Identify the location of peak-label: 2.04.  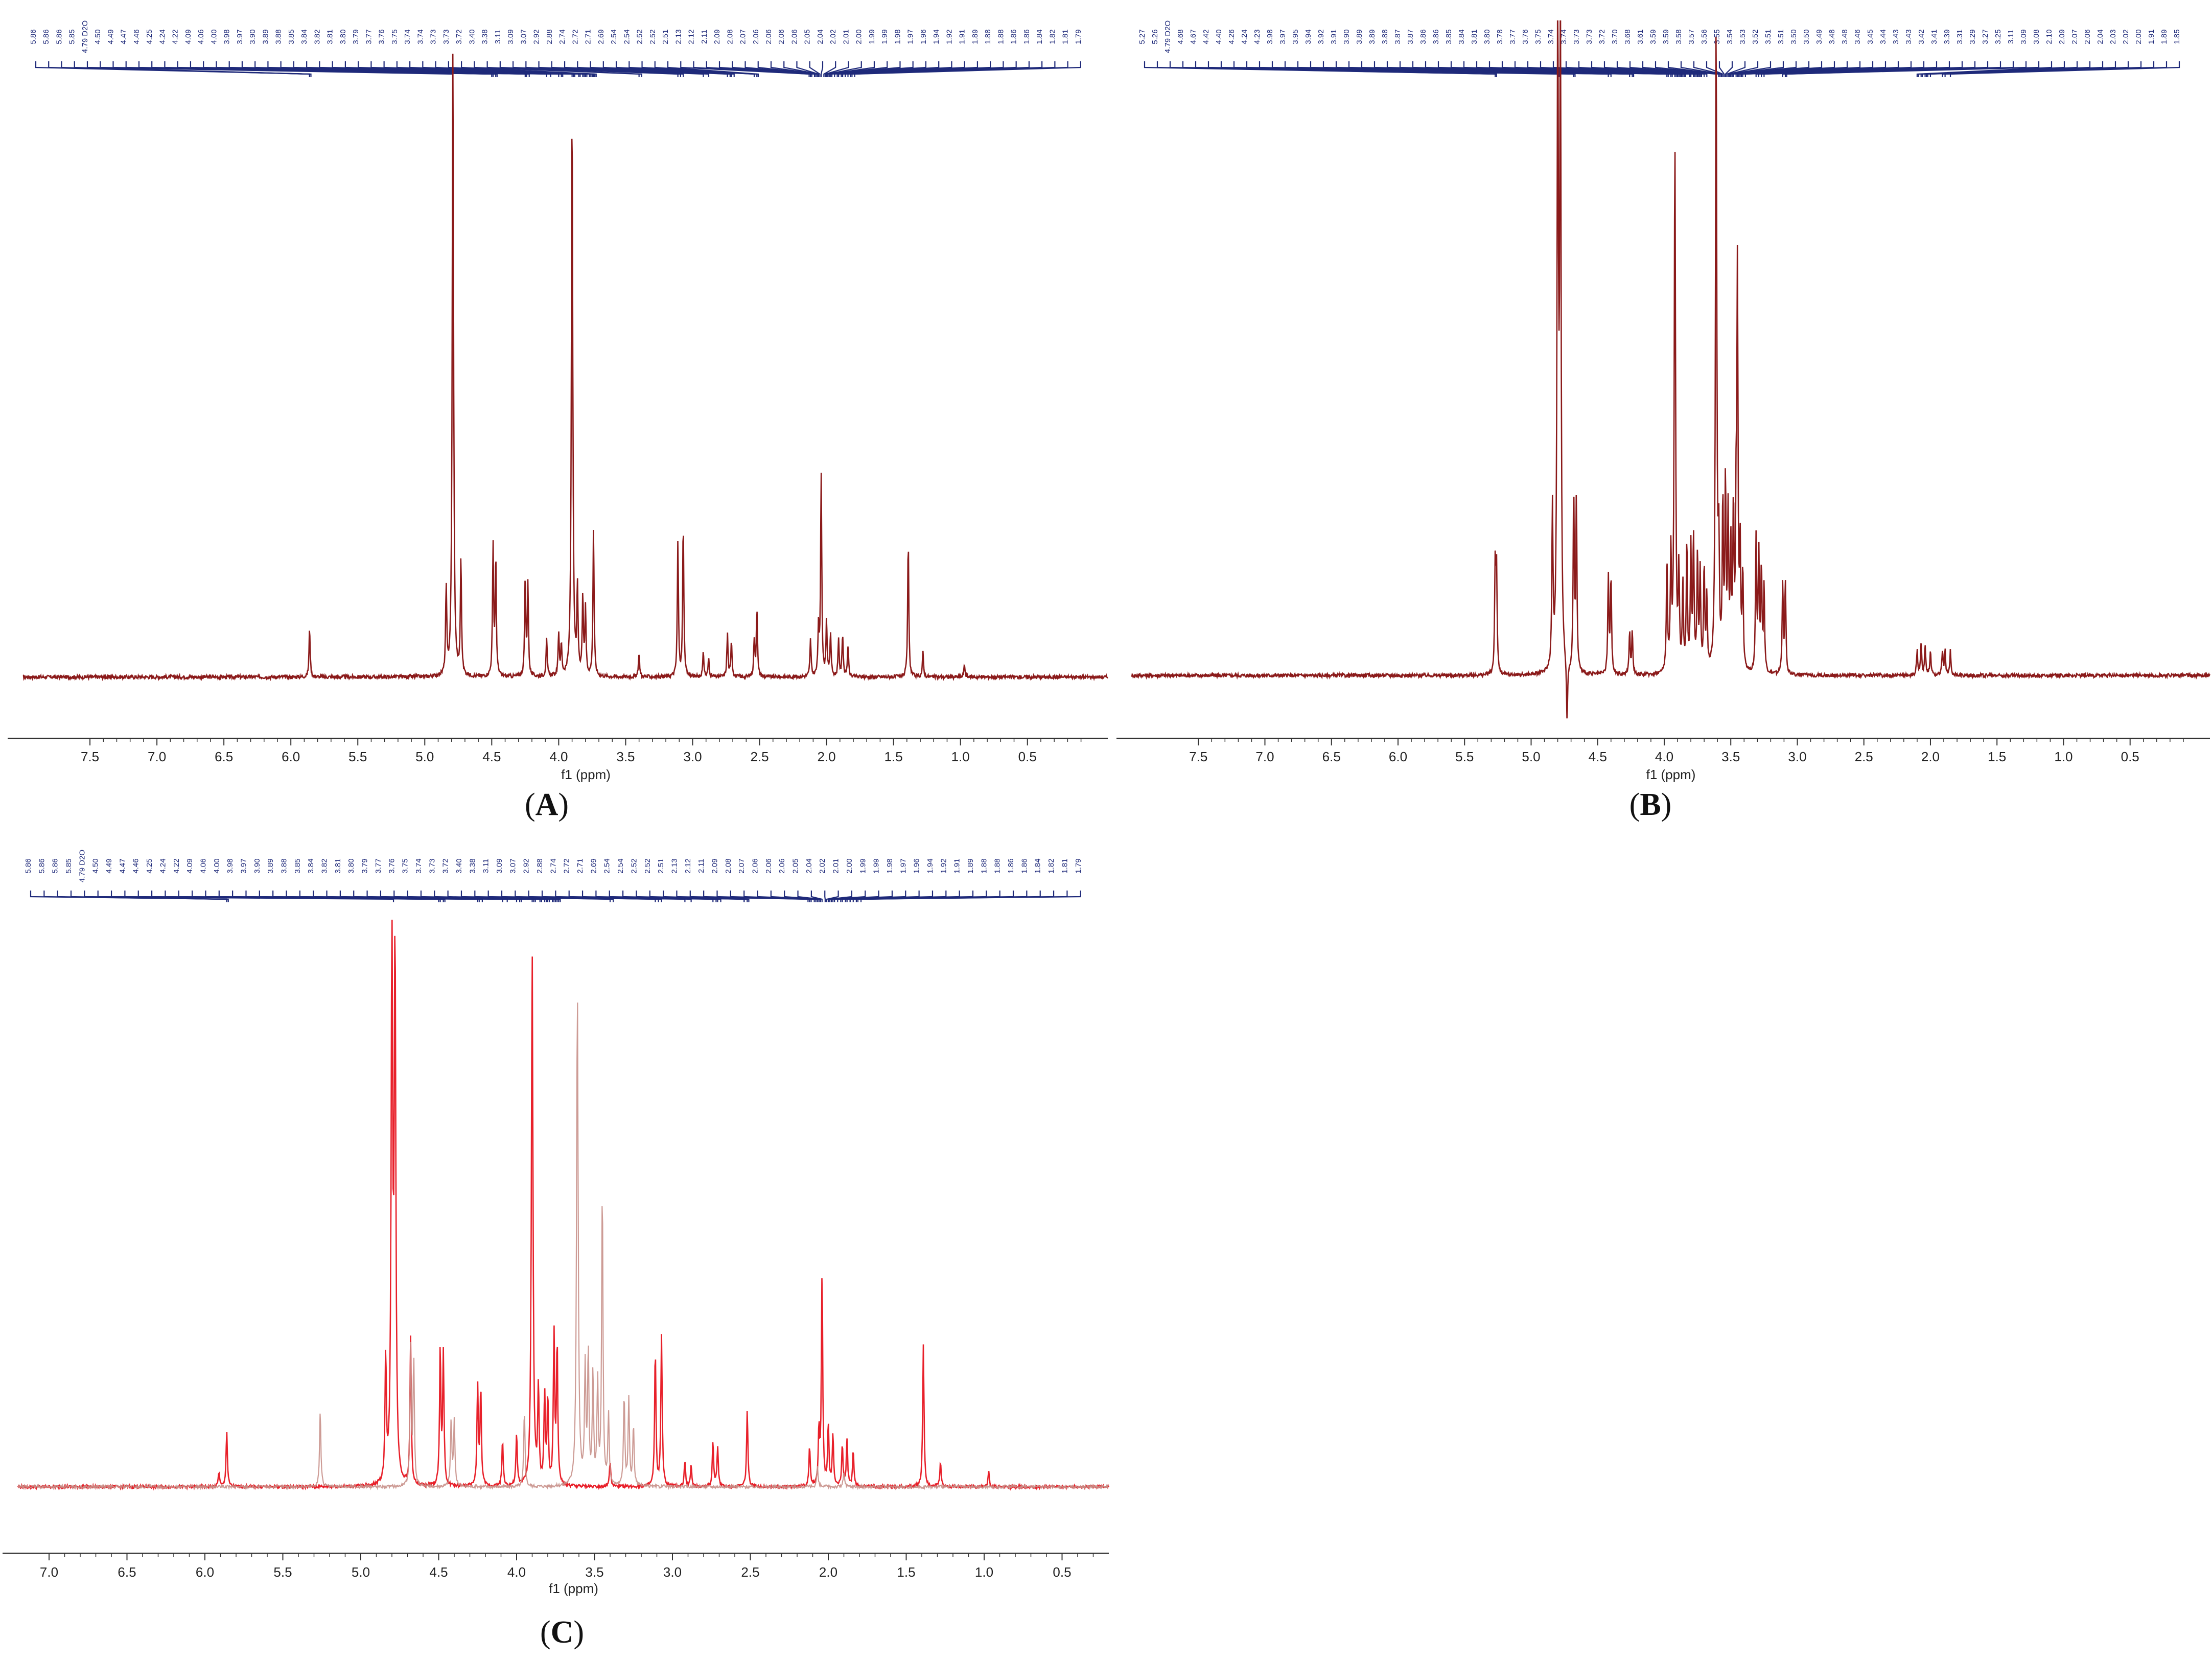
(809, 865).